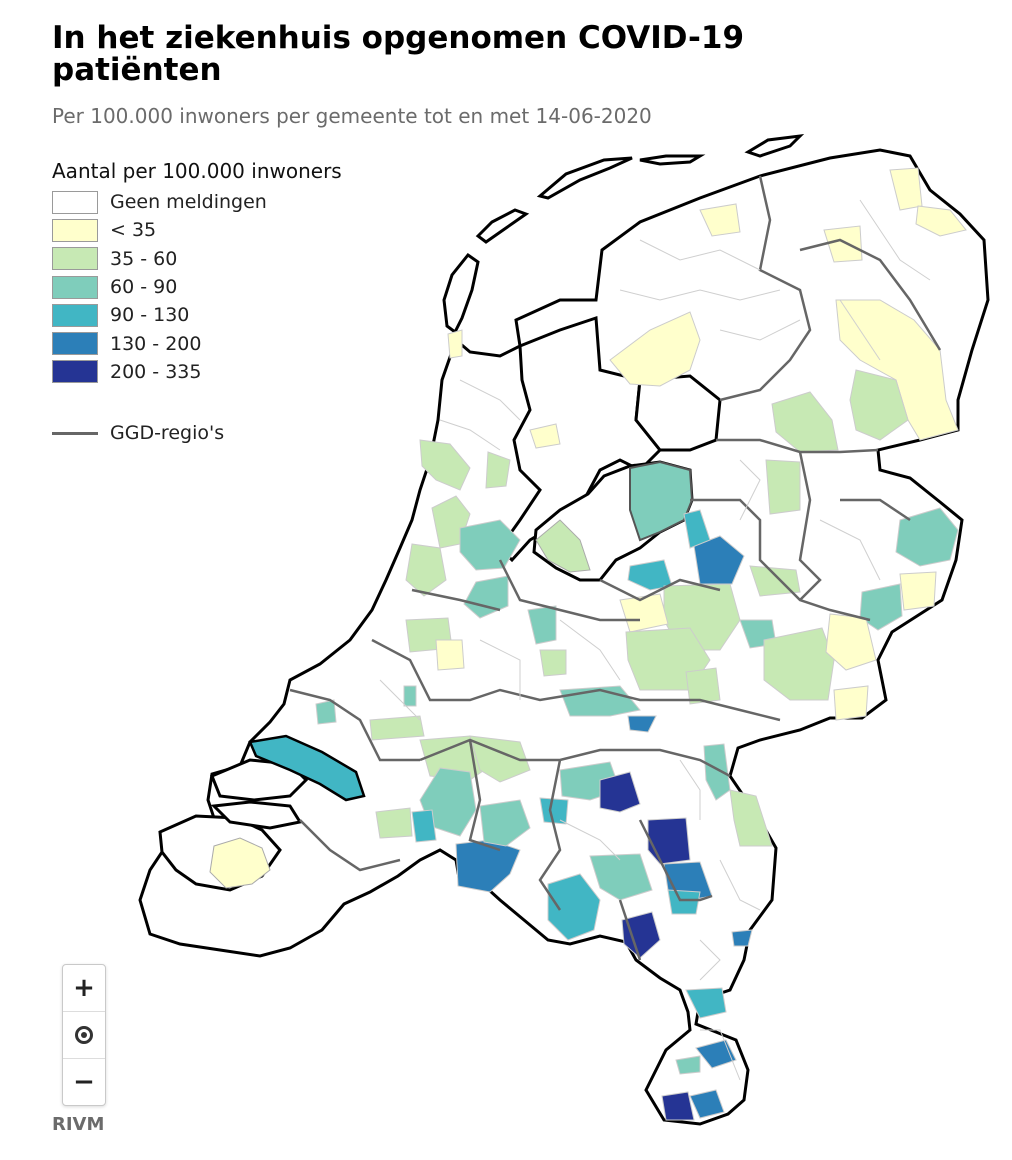 This screenshot has width=1012, height=1160. What do you see at coordinates (188, 202) in the screenshot?
I see `legend-label: Geen meldingen` at bounding box center [188, 202].